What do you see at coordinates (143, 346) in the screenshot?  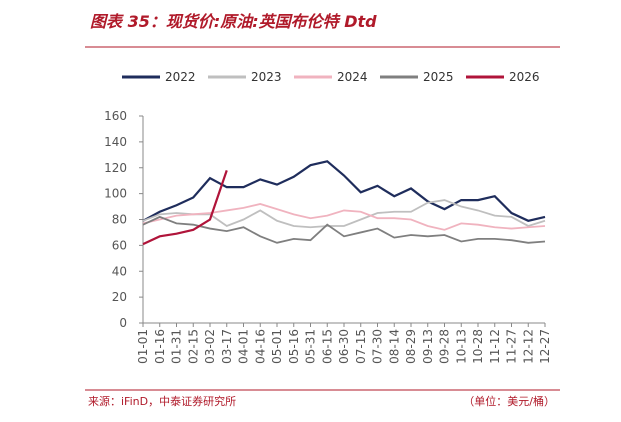 I see `x-tick-label: 01-01` at bounding box center [143, 346].